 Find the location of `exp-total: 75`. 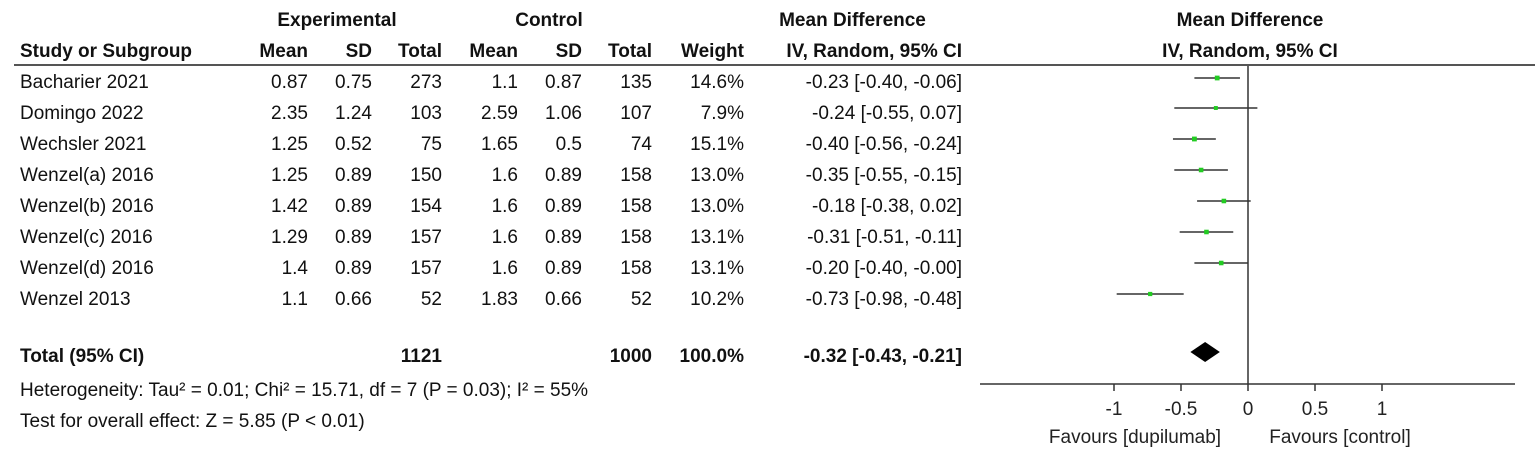

exp-total: 75 is located at coordinates (431, 144).